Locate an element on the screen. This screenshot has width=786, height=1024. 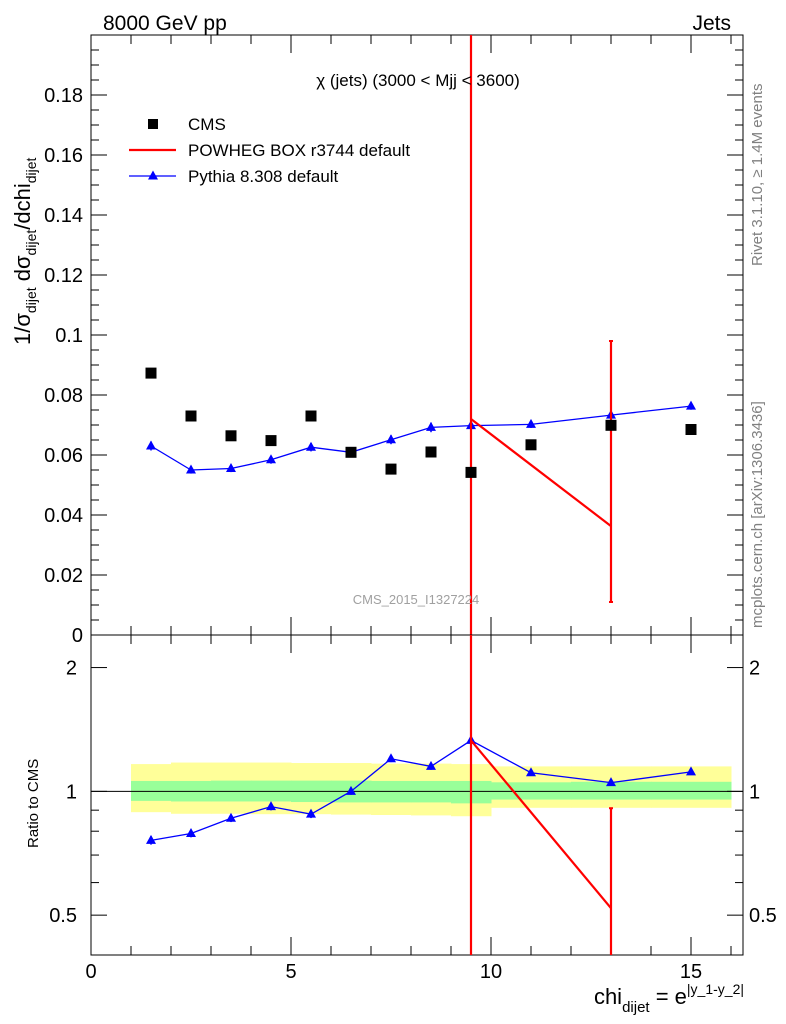
legend-cms-marker is located at coordinates (153, 124).